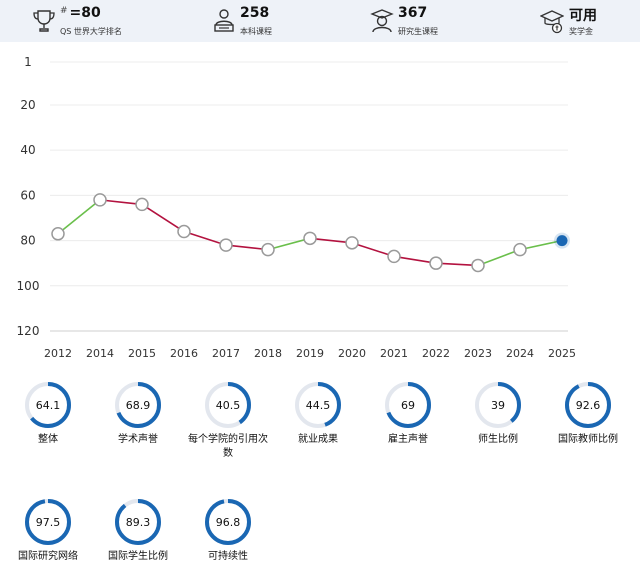 This screenshot has height=569, width=640. I want to click on metric-label: 就业成果, so click(318, 439).